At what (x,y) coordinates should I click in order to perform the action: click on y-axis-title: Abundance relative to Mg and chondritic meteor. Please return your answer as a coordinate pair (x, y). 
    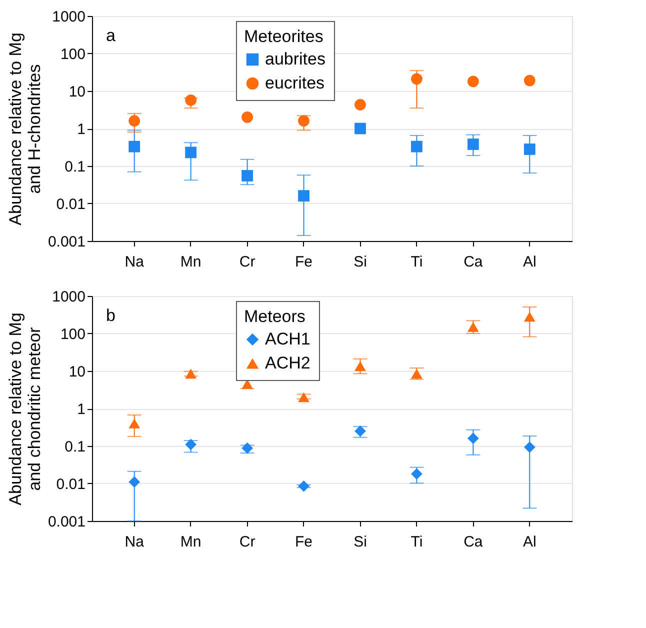
    Looking at the image, I should click on (25, 409).